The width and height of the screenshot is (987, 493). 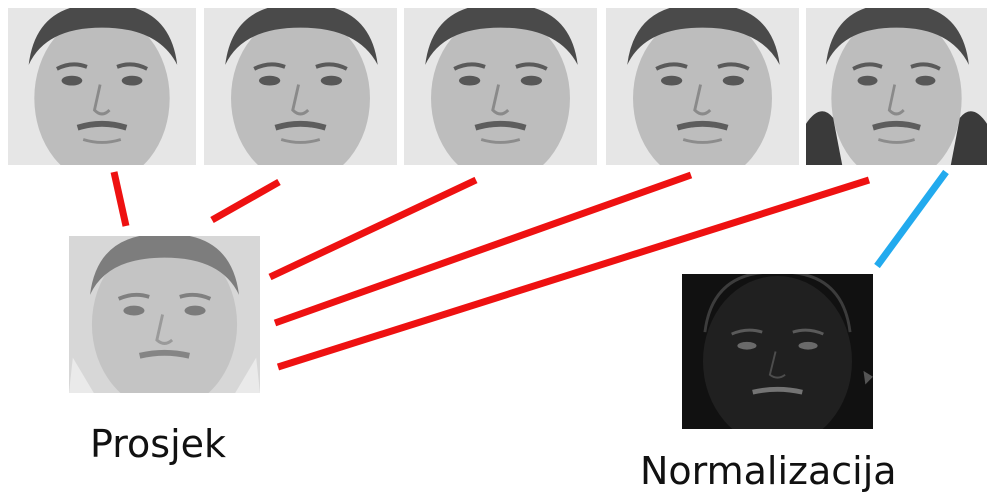 I want to click on average-face-photo, so click(x=164, y=314).